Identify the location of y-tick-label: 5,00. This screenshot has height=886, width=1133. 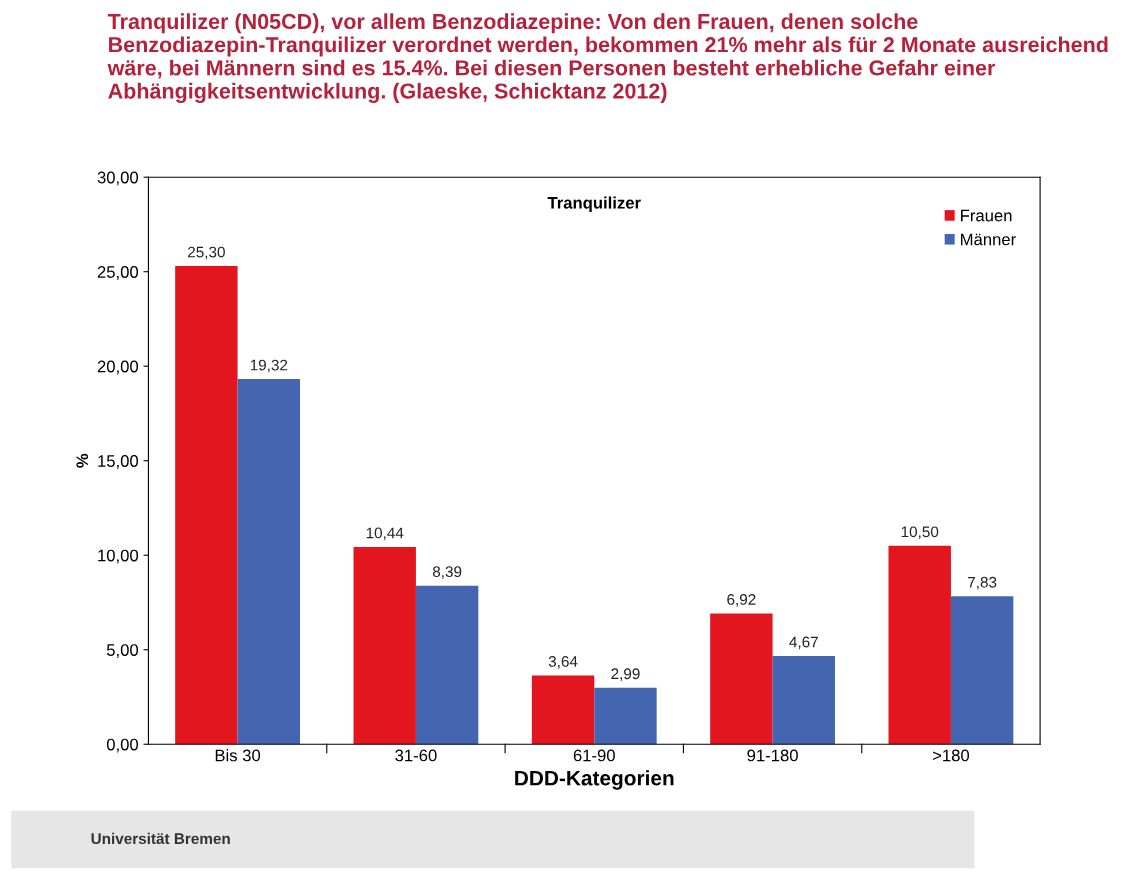
(122, 651).